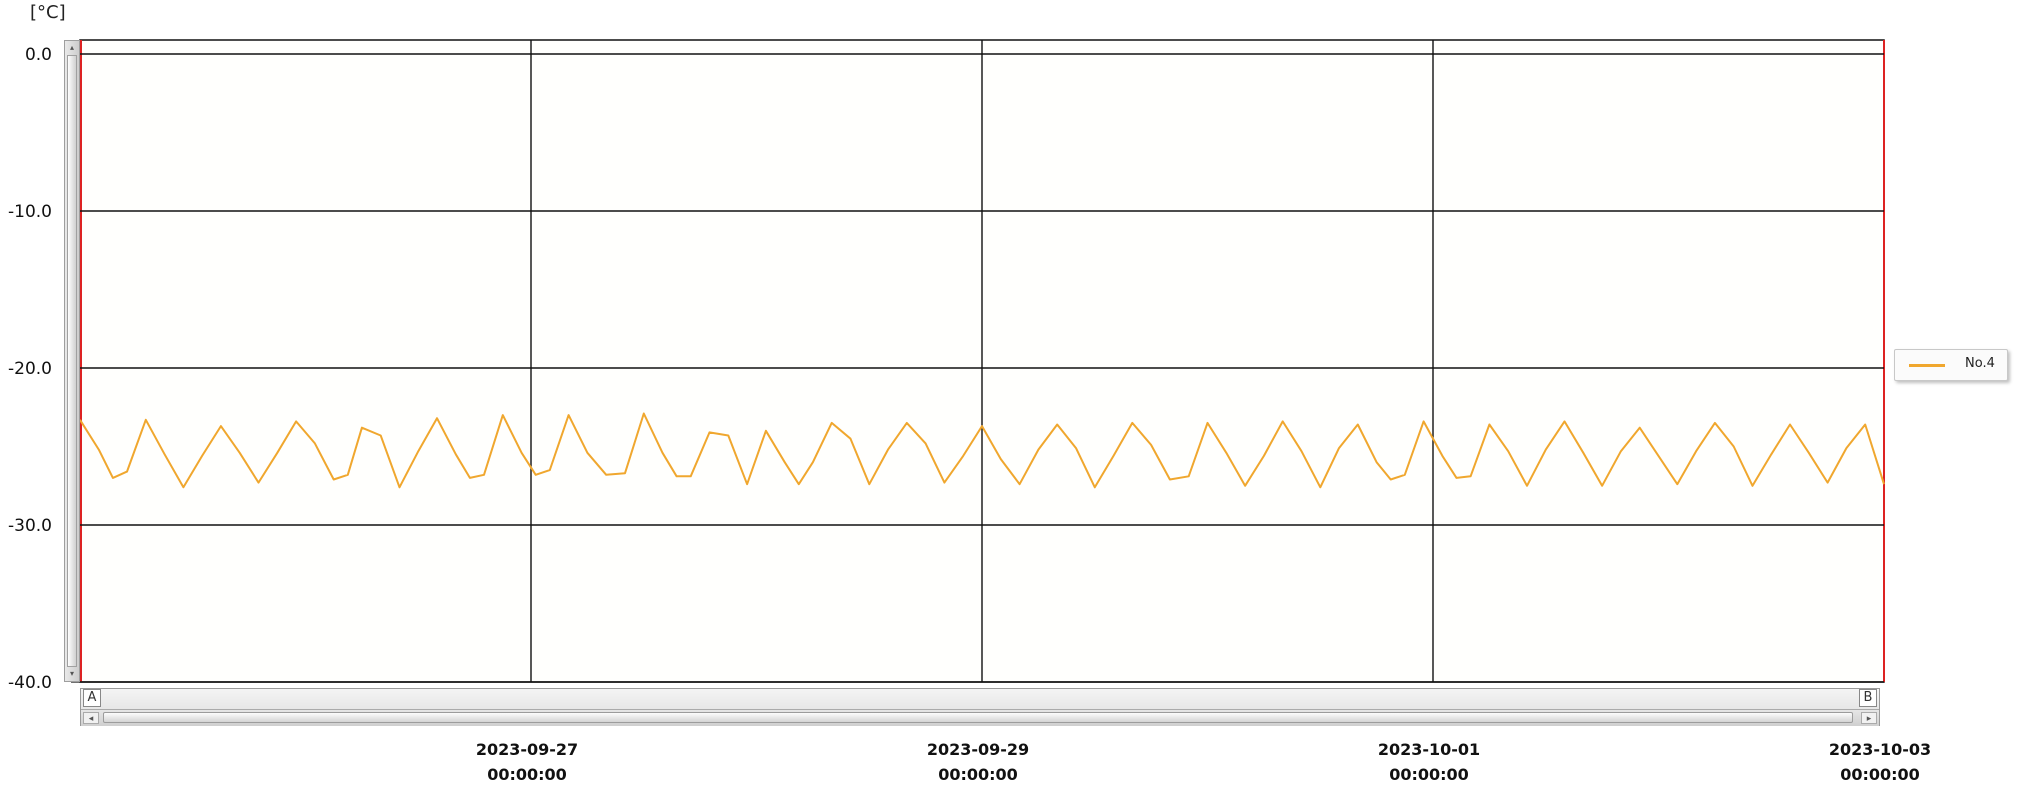  I want to click on scroll-up-icon: ▴, so click(71, 47).